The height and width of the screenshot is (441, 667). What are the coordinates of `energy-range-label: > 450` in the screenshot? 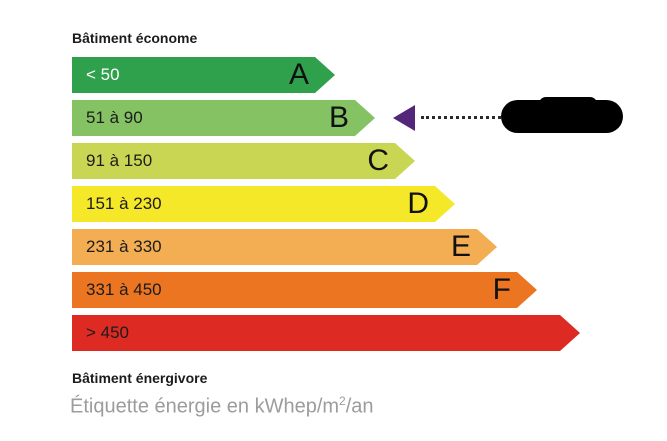 It's located at (108, 332).